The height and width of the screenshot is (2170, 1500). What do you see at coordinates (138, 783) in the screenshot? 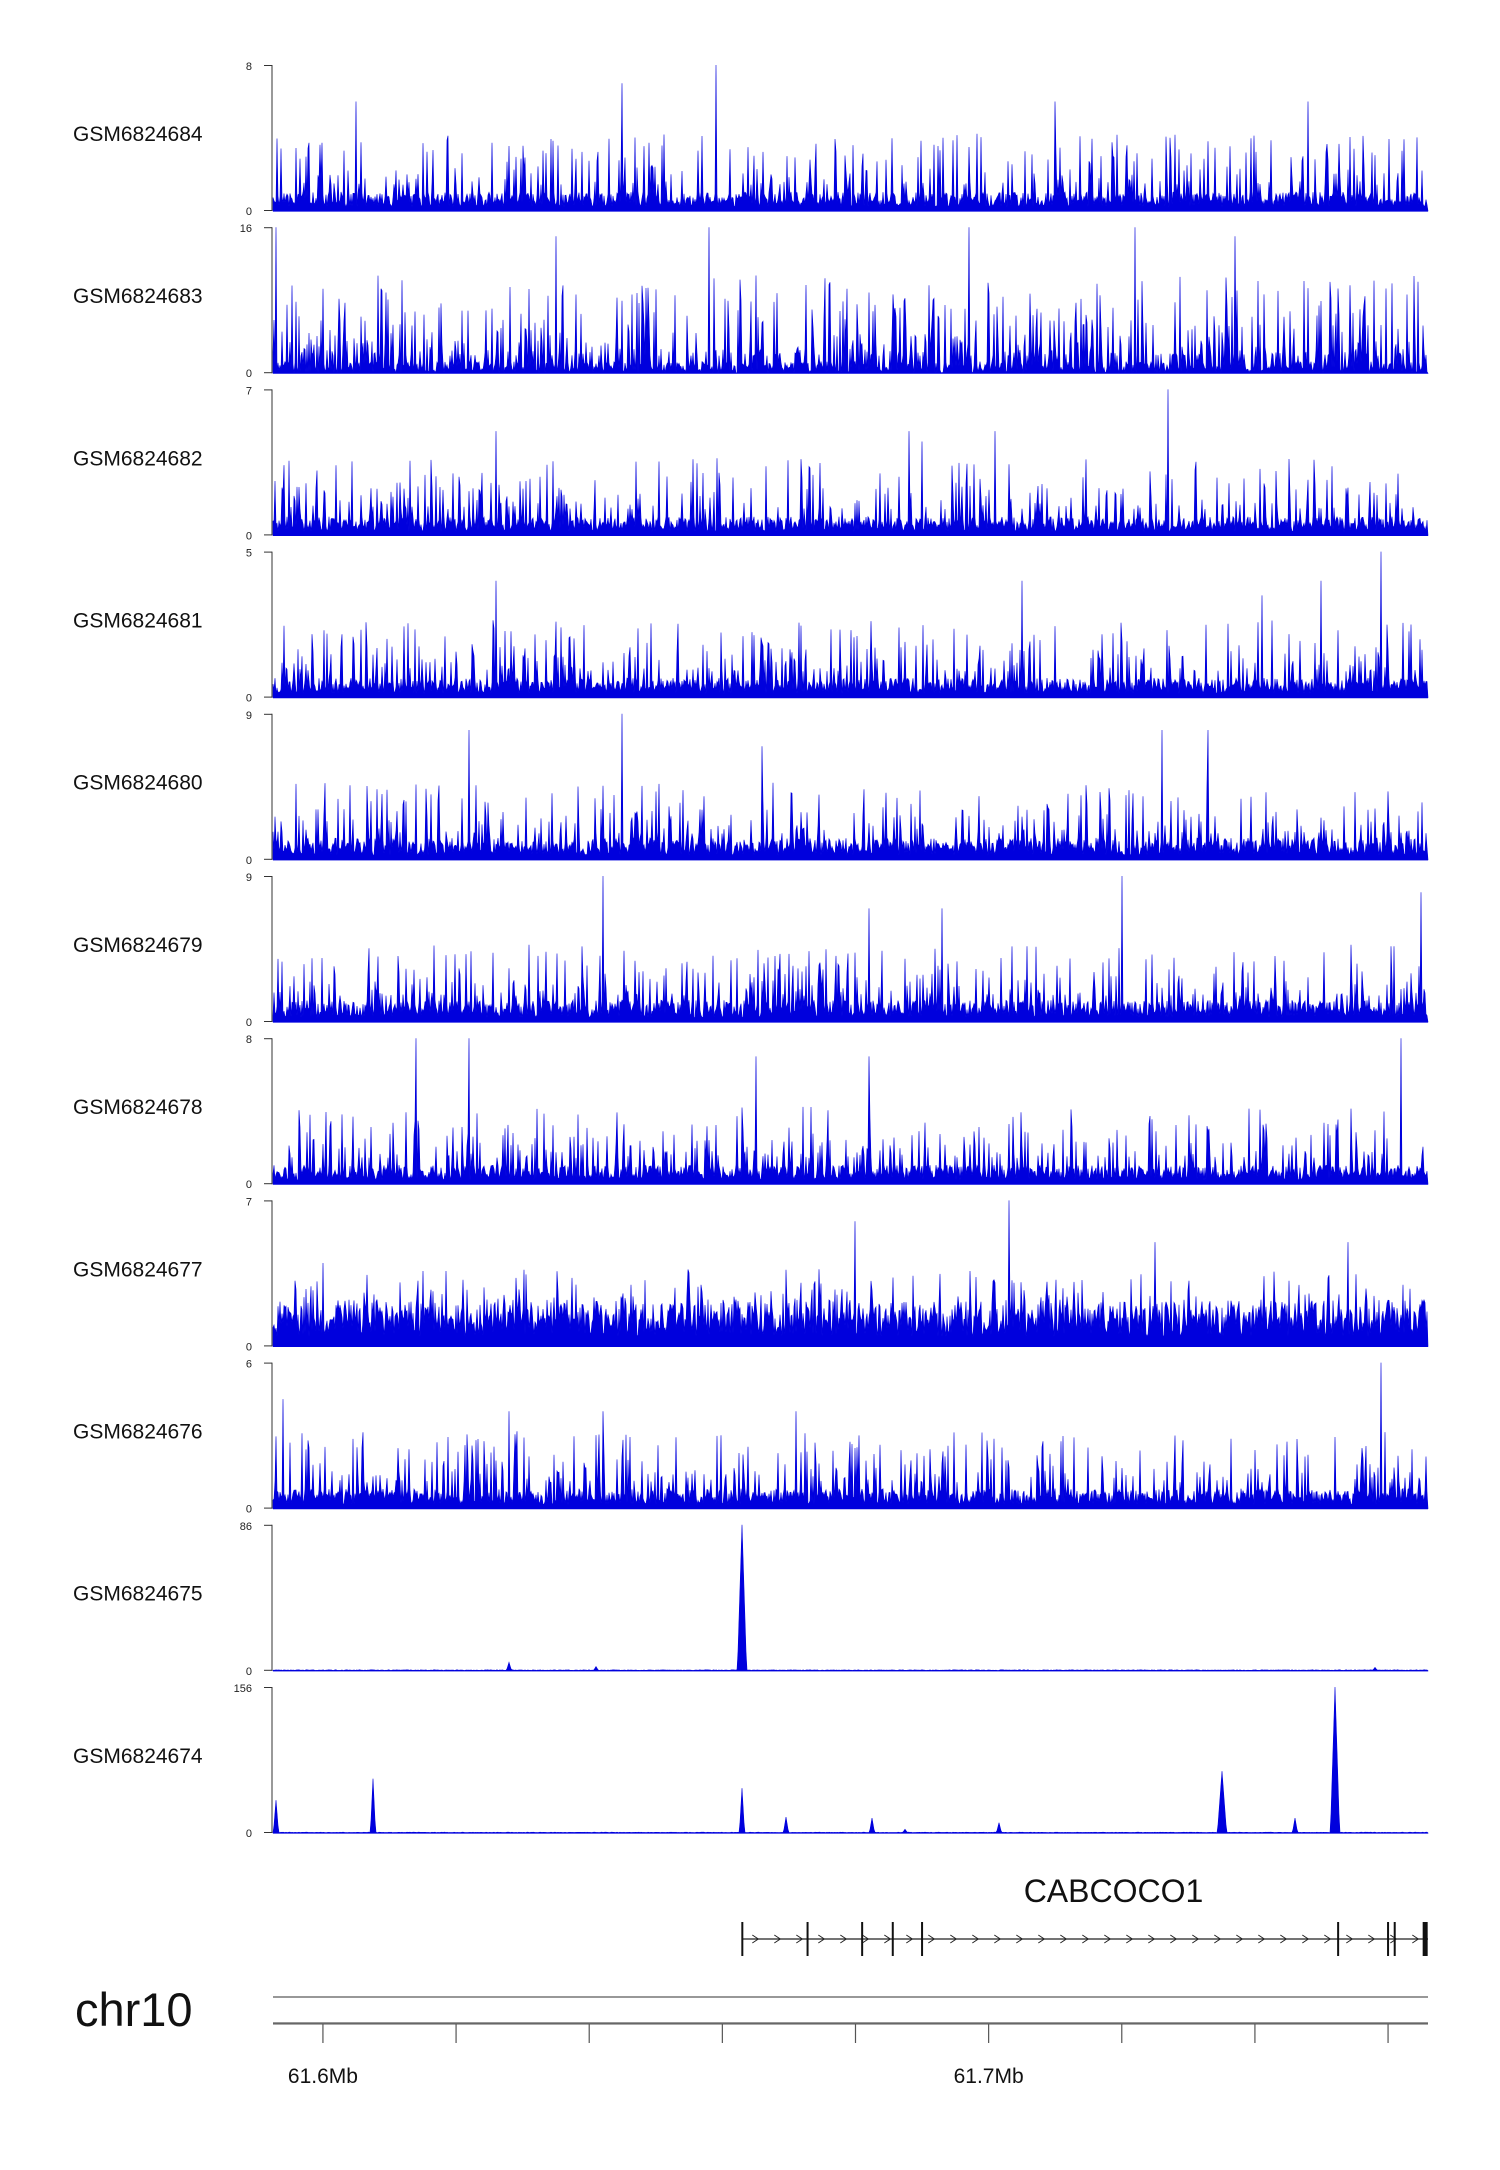
I see `track-label: GSM6824680` at bounding box center [138, 783].